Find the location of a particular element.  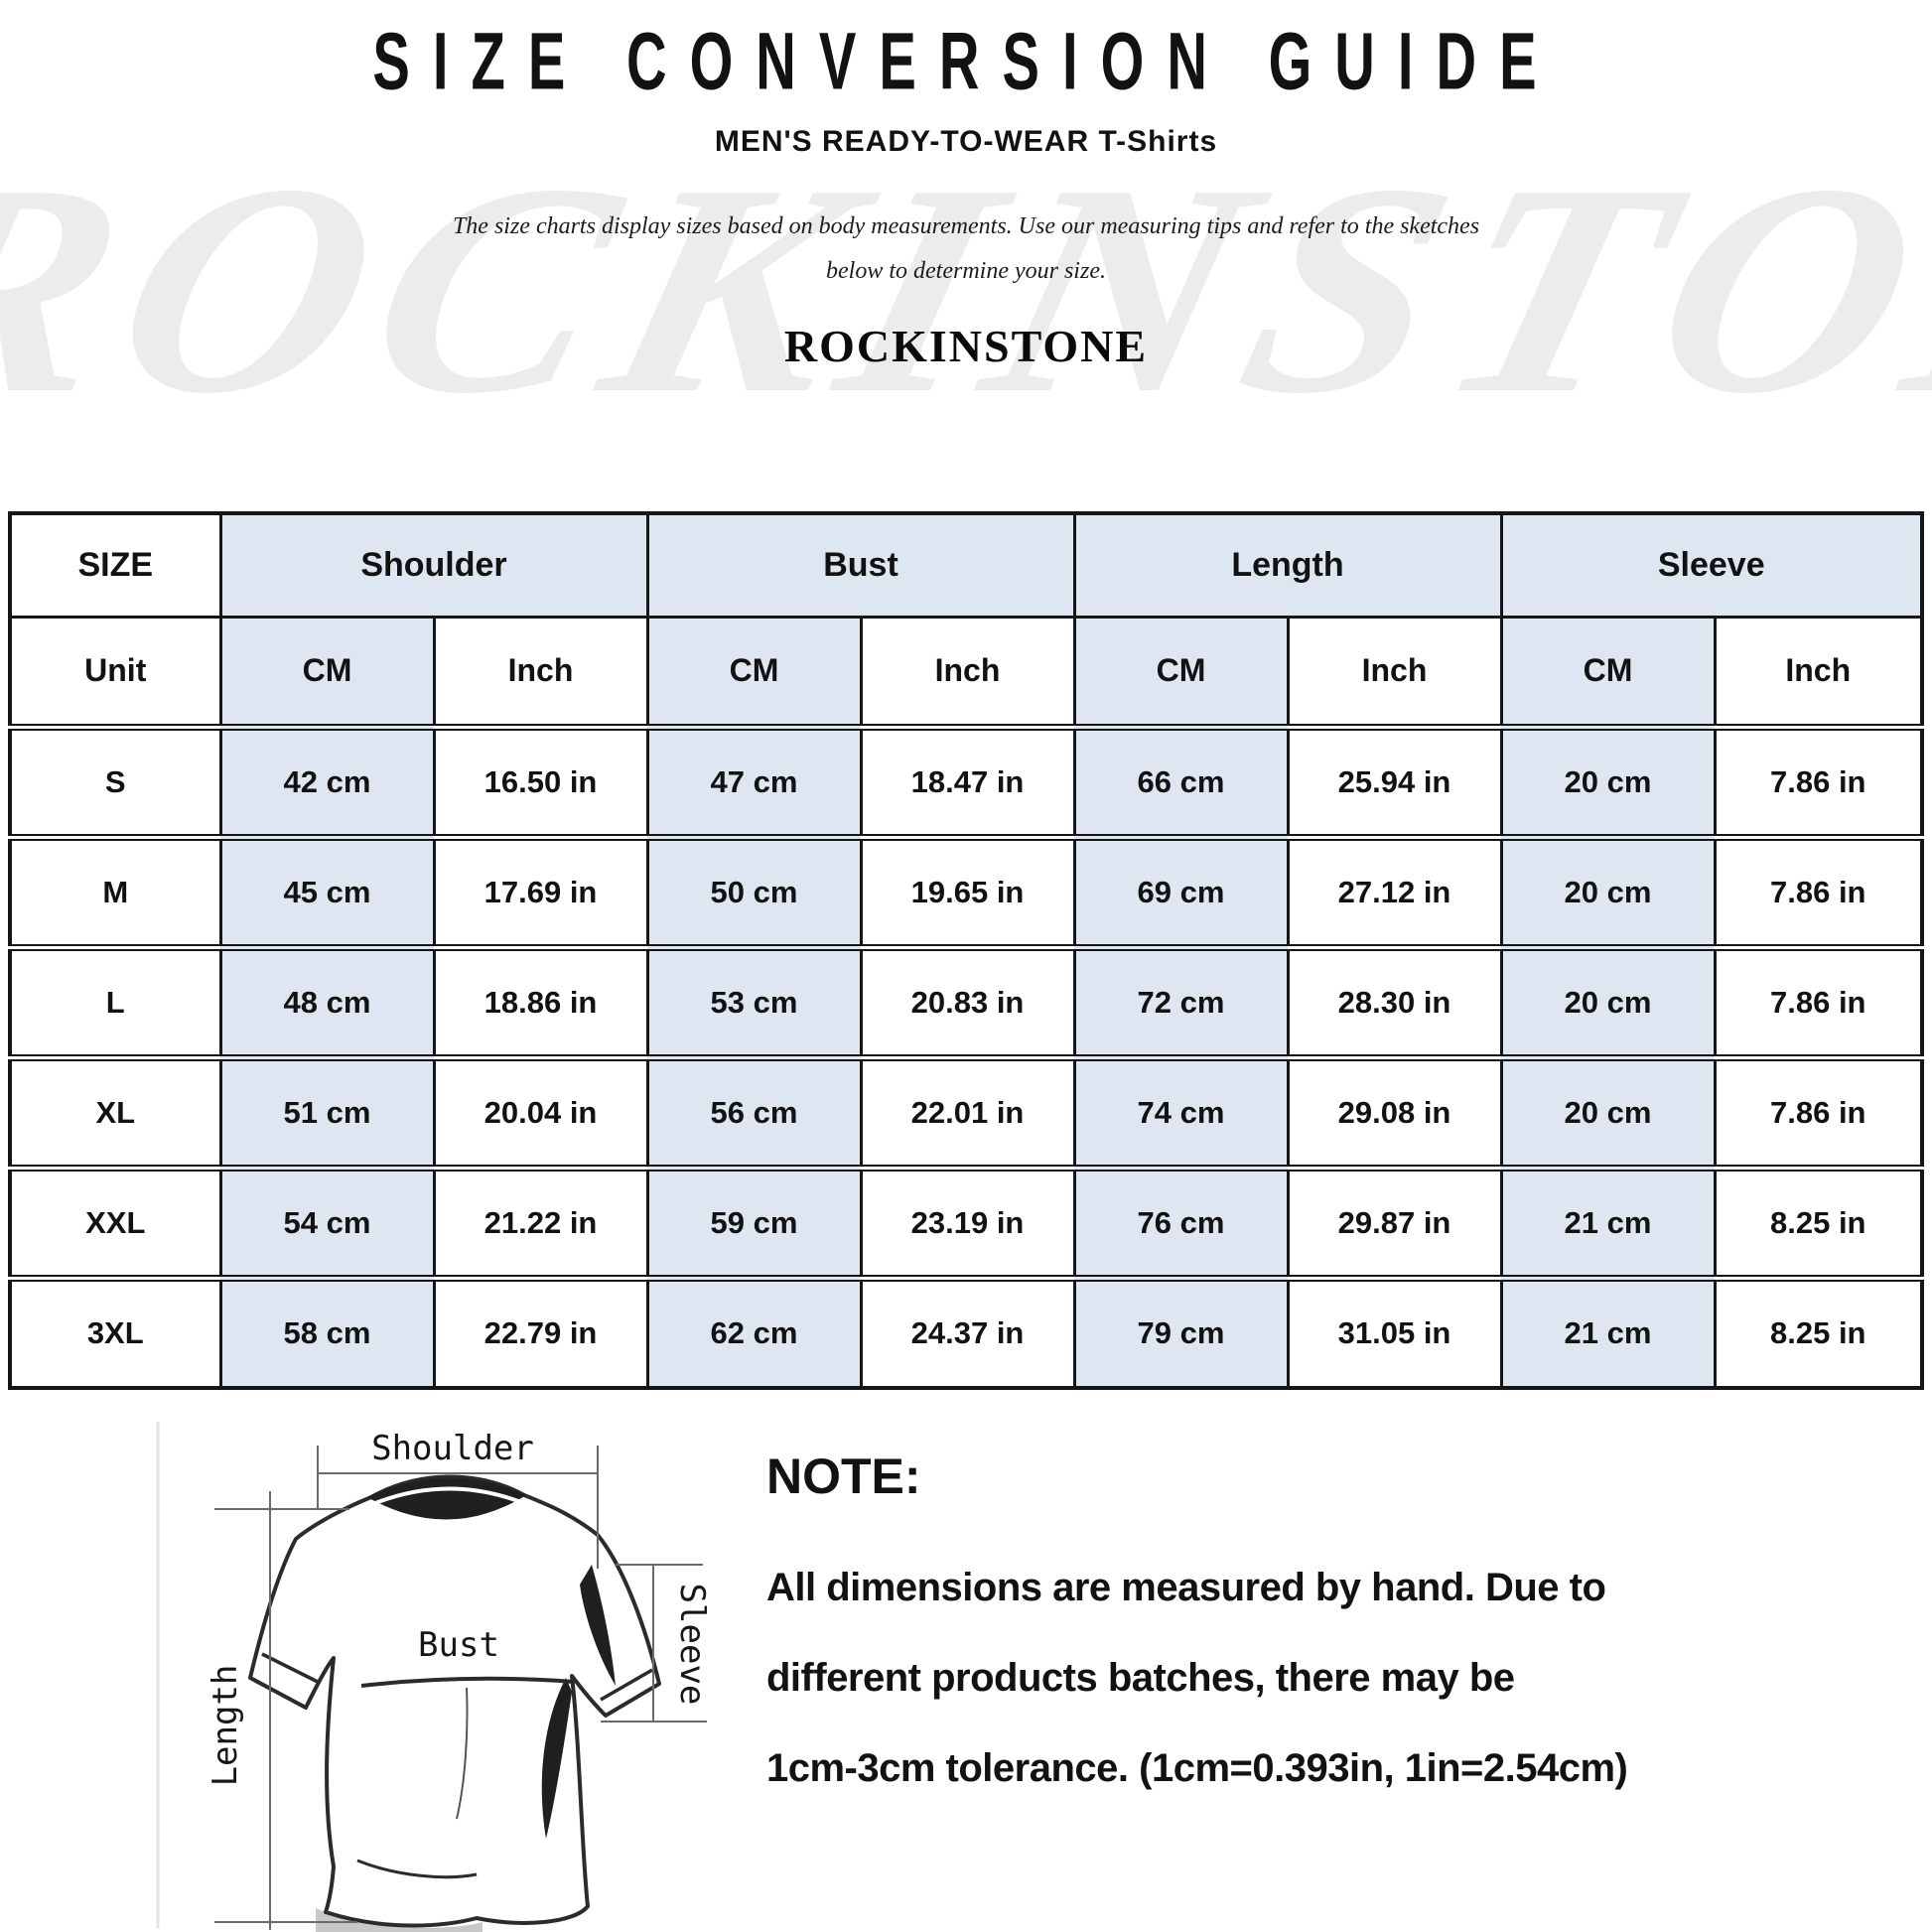

measure-cell: 76 cm is located at coordinates (1181, 1222).